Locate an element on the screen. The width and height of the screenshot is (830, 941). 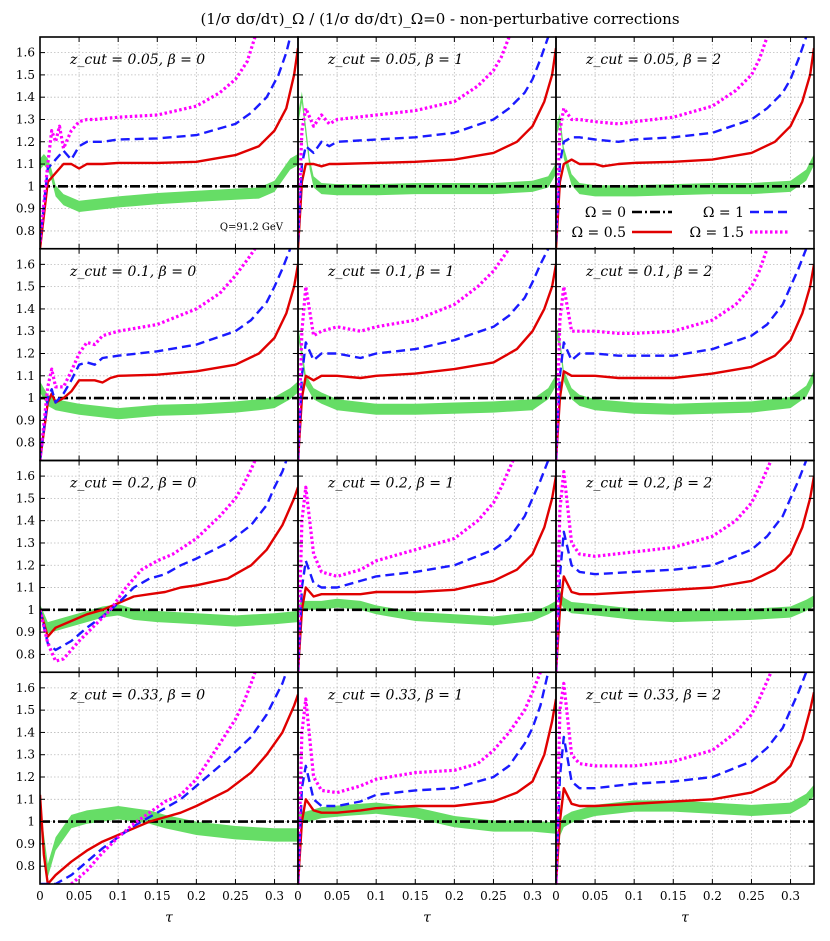
panel-label: z_cut = 0.2, β = 2 is located at coordinates (648, 484).